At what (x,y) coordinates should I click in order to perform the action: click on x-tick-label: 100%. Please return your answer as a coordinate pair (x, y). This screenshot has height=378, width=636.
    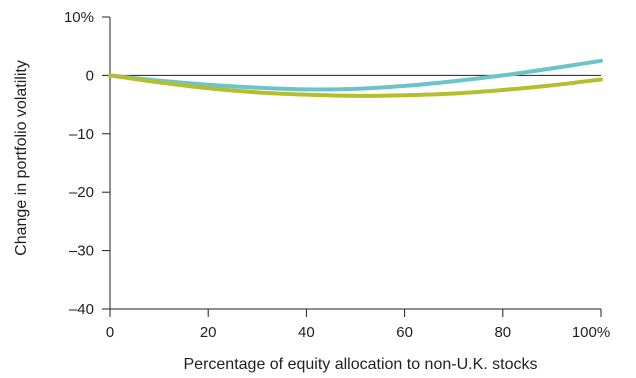
    Looking at the image, I should click on (591, 332).